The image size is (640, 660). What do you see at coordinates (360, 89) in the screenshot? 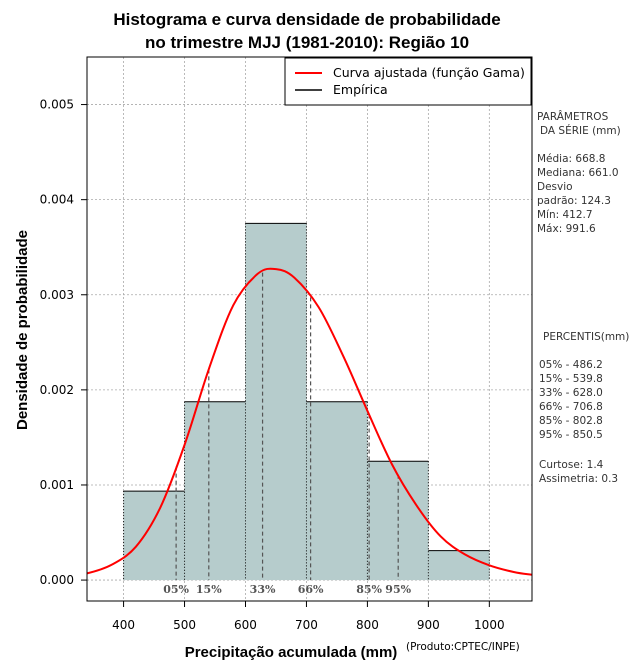
I see `legend-empirical-label: Empírica` at bounding box center [360, 89].